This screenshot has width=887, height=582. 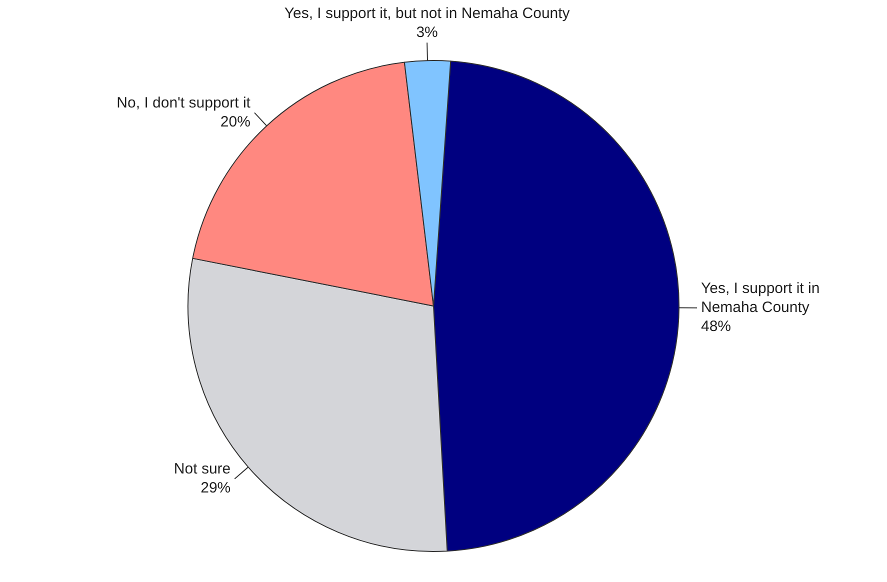 I want to click on data-label: 3%, so click(x=427, y=33).